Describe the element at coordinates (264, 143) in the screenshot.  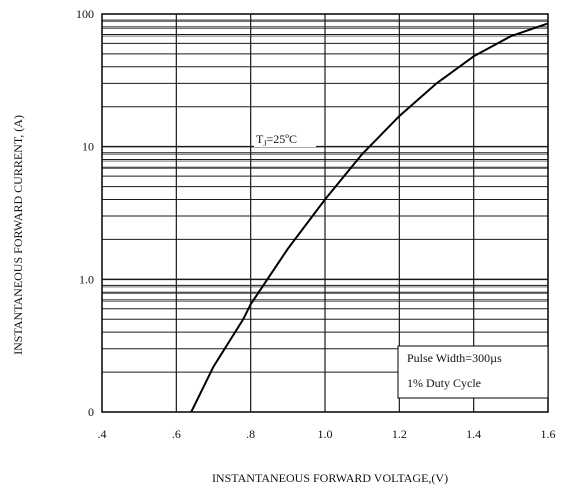
I see `tj-subscript: J` at that location.